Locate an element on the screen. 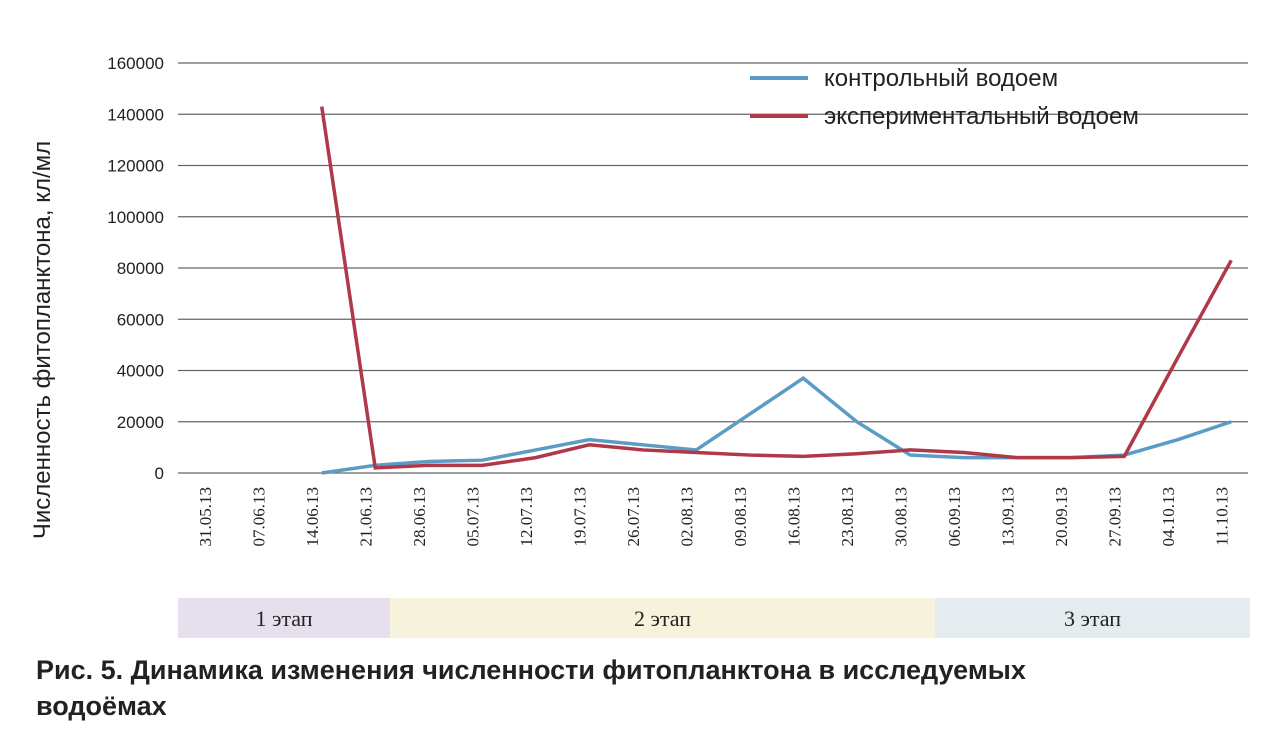 This screenshot has width=1261, height=738. x-tick-label: 30.08.13 is located at coordinates (900, 517).